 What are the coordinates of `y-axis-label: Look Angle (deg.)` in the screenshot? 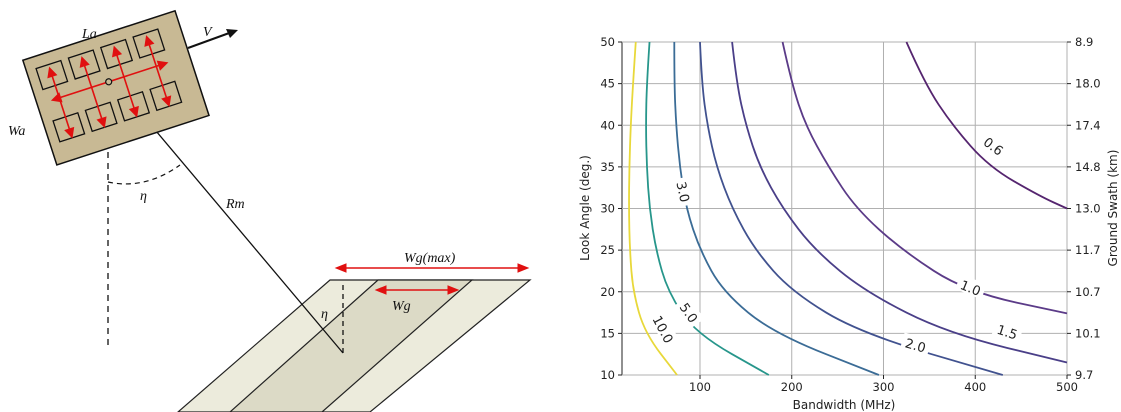 It's located at (585, 208).